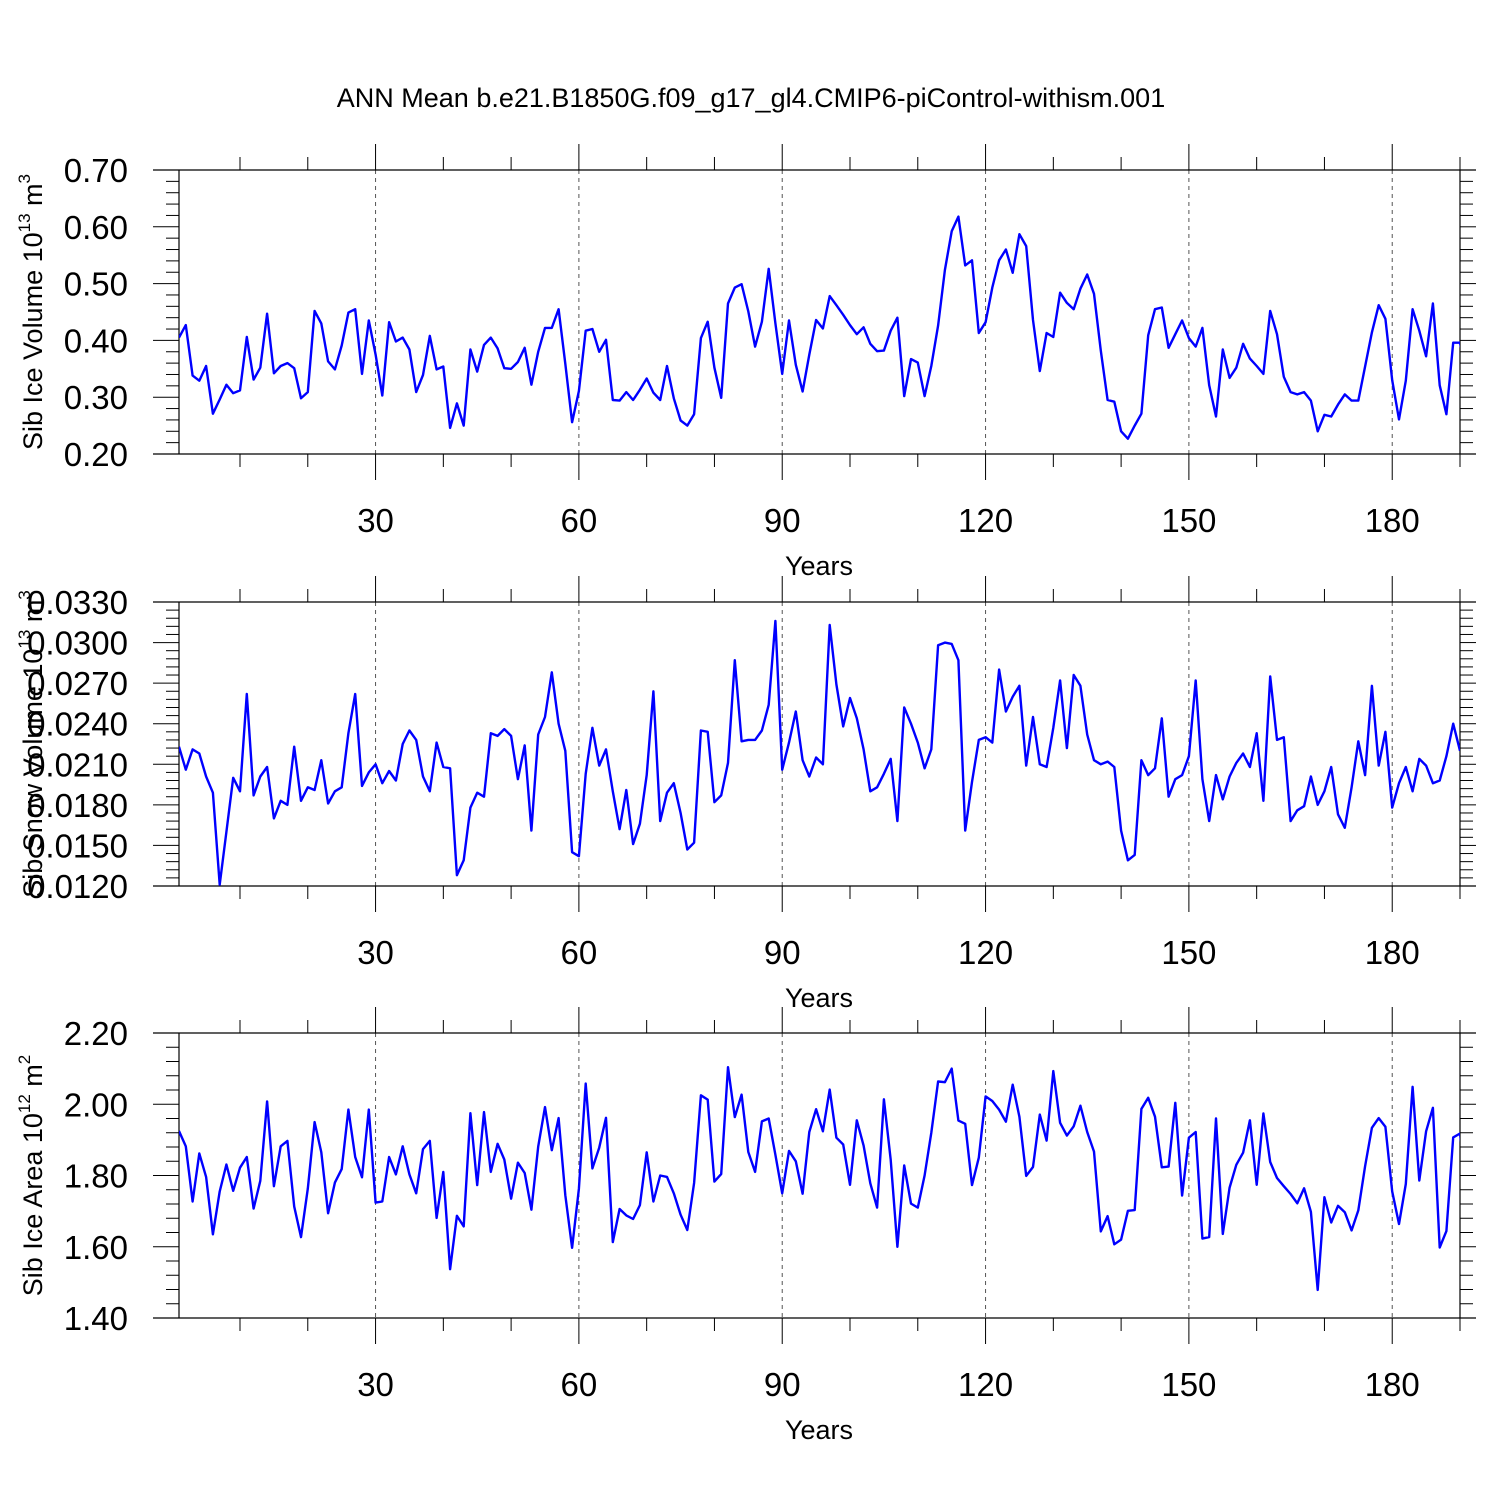 This screenshot has width=1500, height=1500. I want to click on y-axis-label: Sib Ice Volume 1013 m3, so click(31, 312).